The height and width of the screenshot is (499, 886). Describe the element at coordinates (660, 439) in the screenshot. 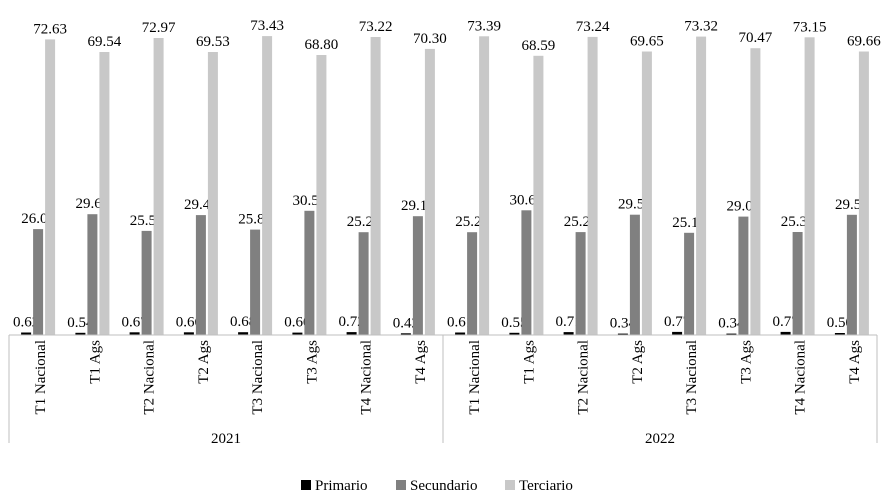

I see `group-label: 2022` at that location.